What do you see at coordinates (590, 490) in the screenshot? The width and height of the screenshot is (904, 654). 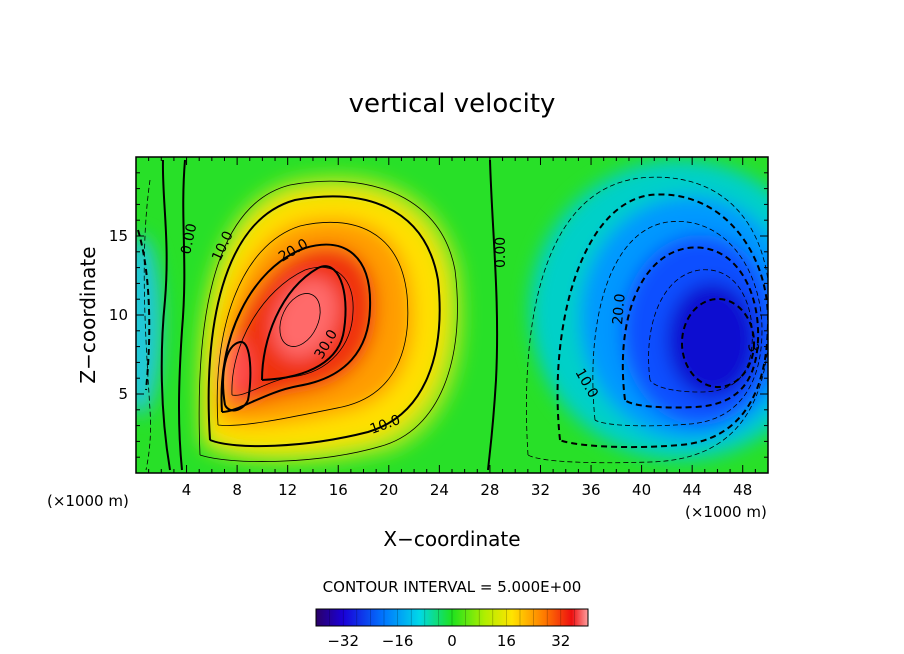 I see `x-tick-label: 36` at bounding box center [590, 490].